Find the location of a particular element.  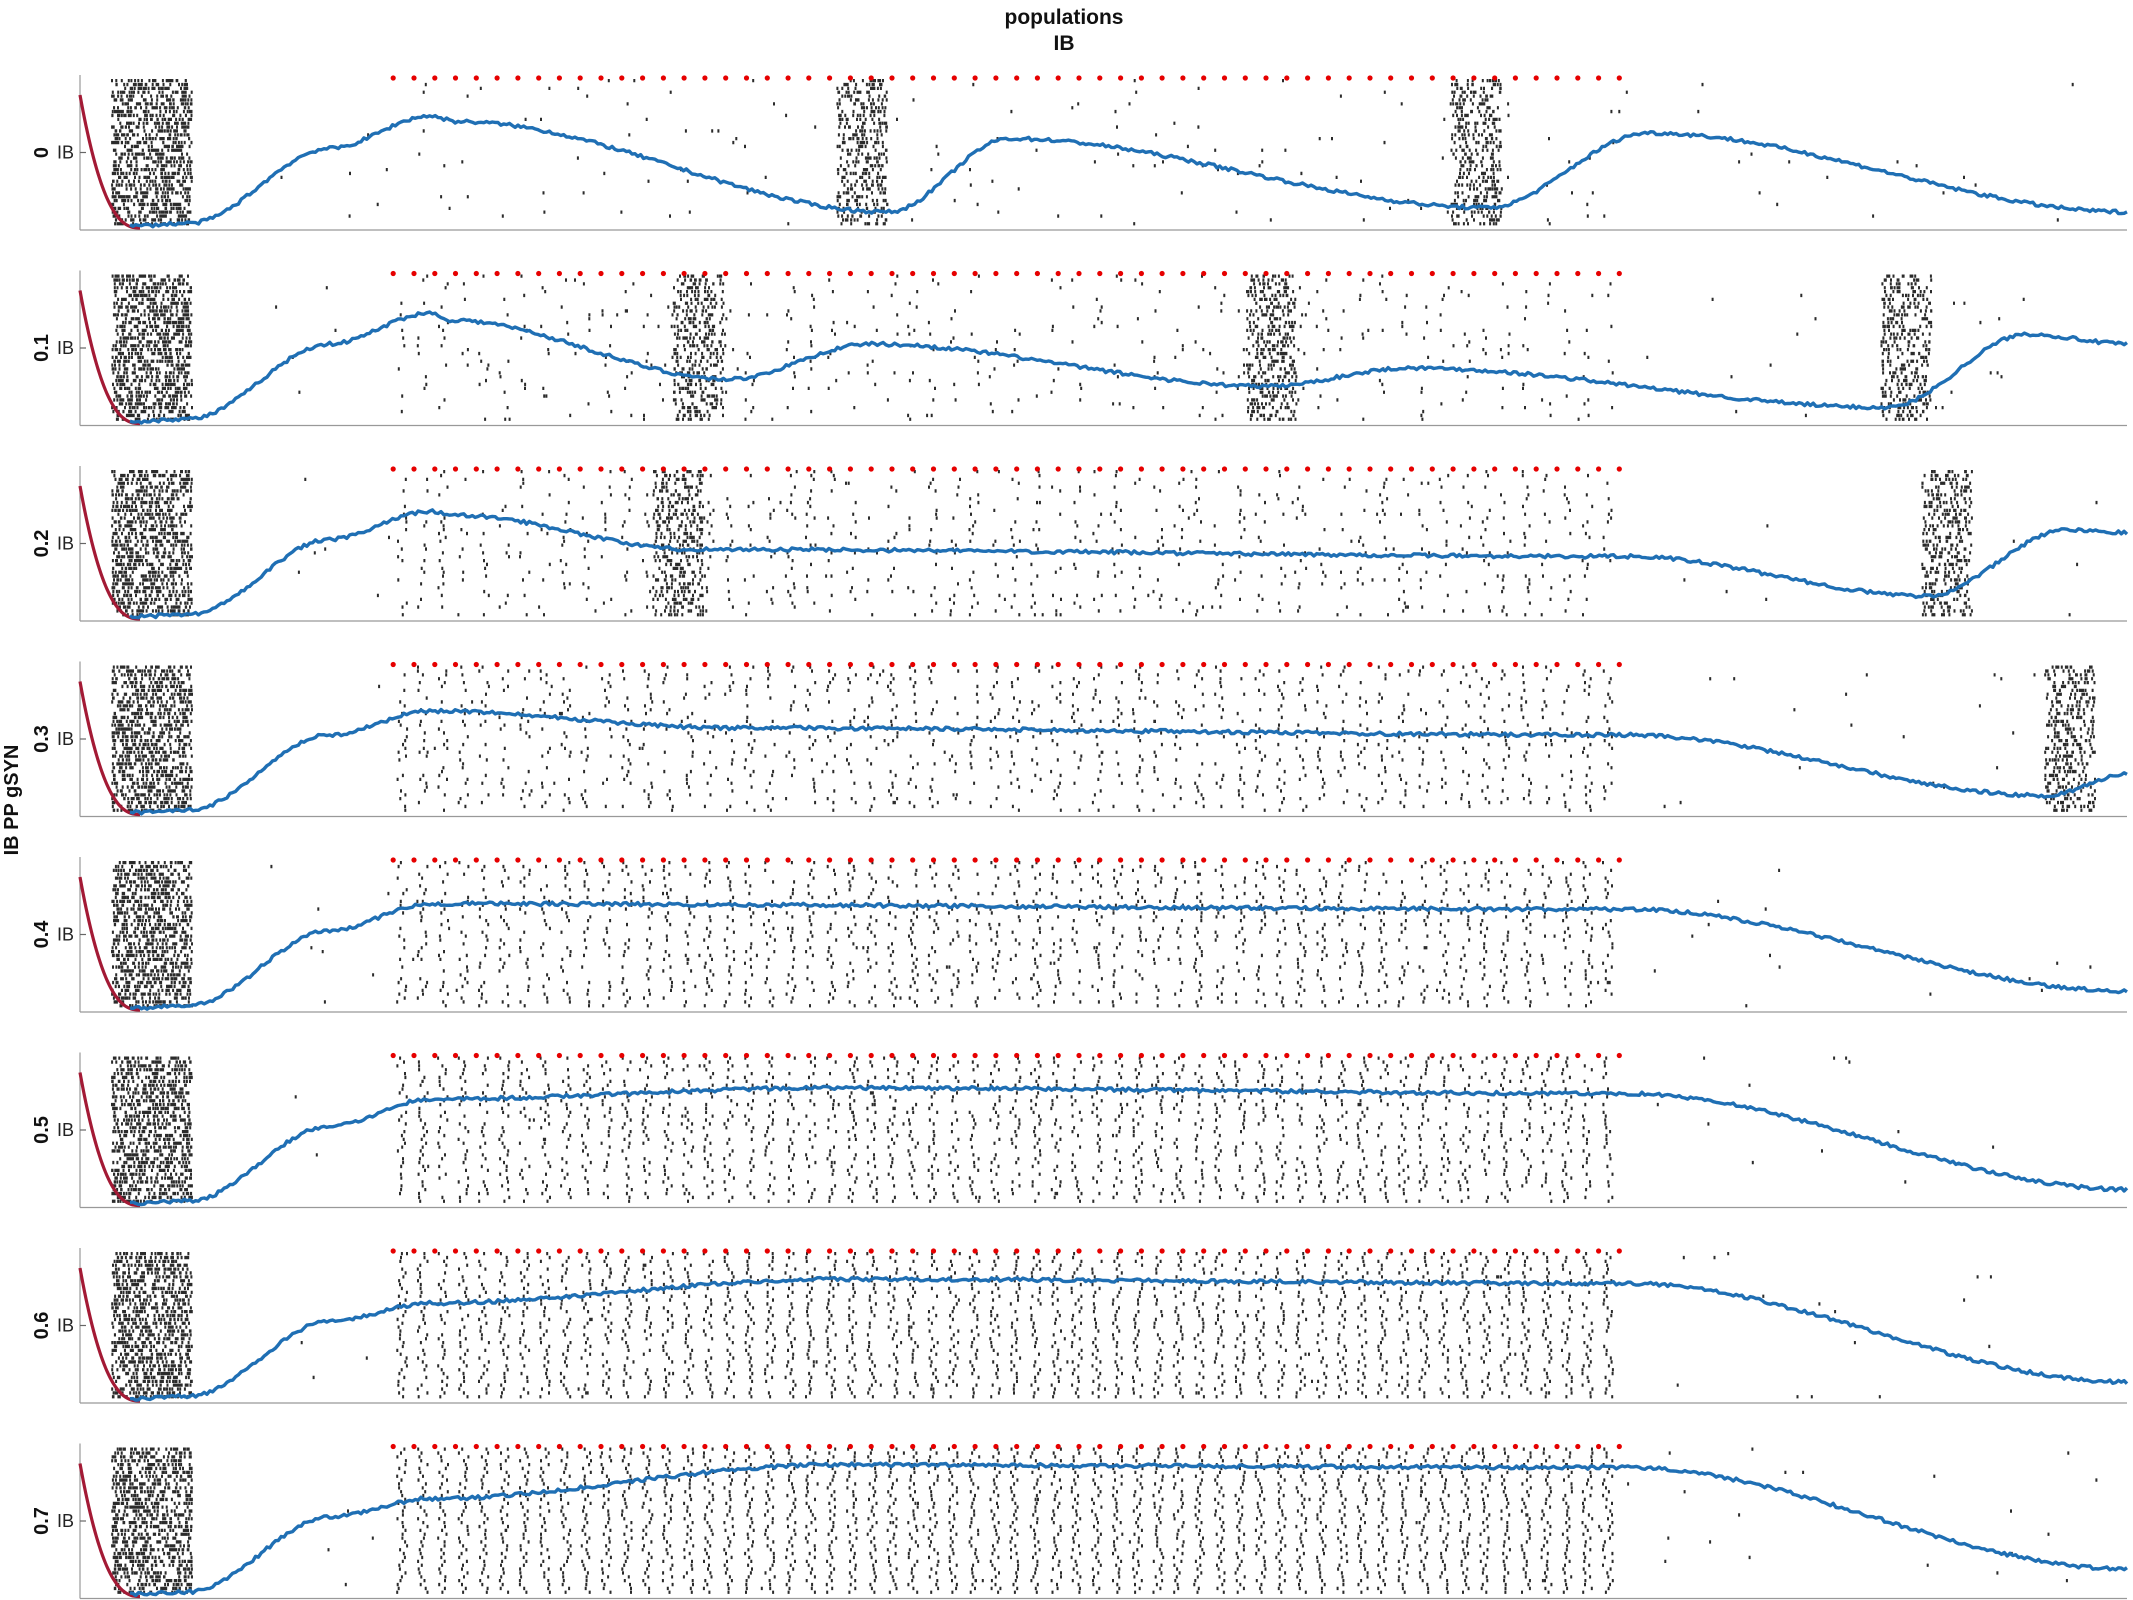

row-label: 0.1 is located at coordinates (42, 348).